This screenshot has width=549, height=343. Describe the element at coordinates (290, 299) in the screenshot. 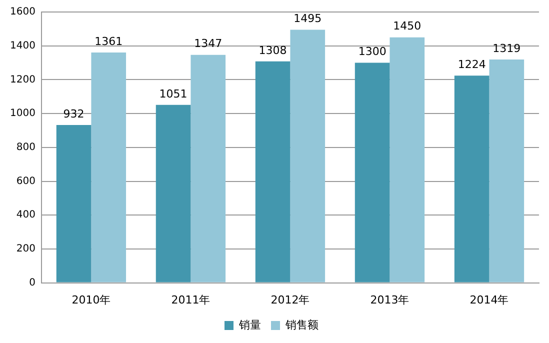

I see `x-tick-label: 2012年` at that location.